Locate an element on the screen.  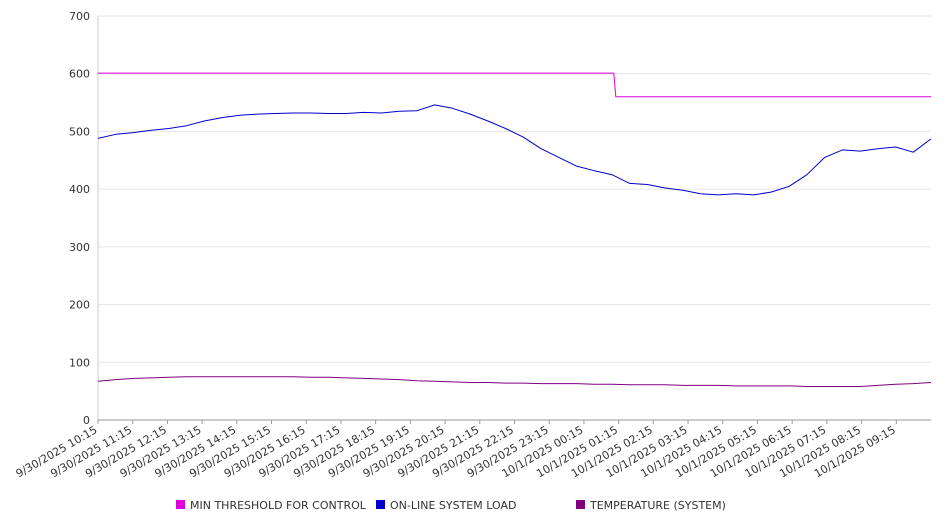
legend-swatch-temperature-system is located at coordinates (580, 504).